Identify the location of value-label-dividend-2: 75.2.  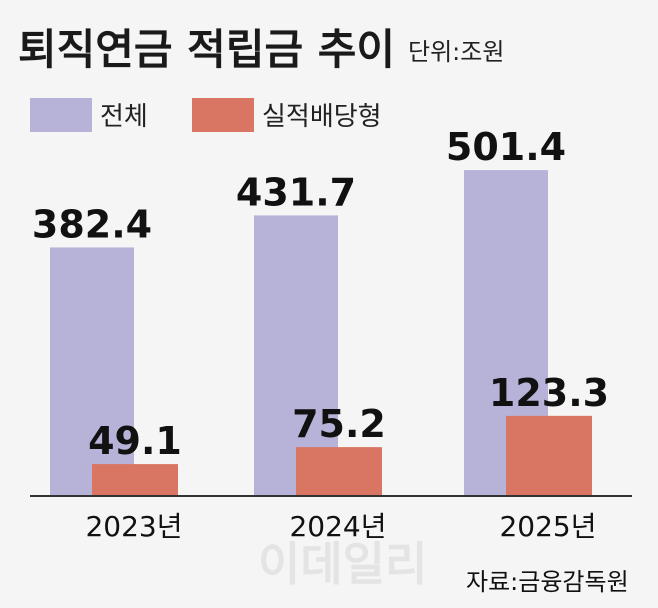
(339, 424).